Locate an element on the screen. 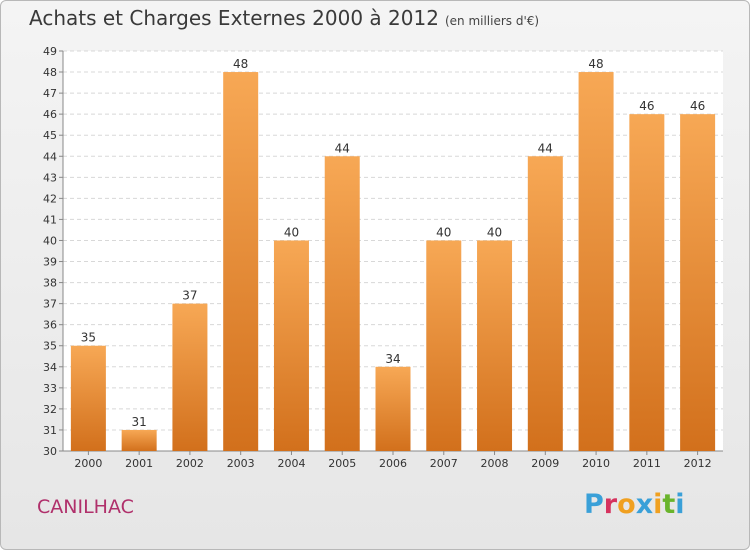 This screenshot has width=750, height=550. y-tick-label: 46 is located at coordinates (50, 114).